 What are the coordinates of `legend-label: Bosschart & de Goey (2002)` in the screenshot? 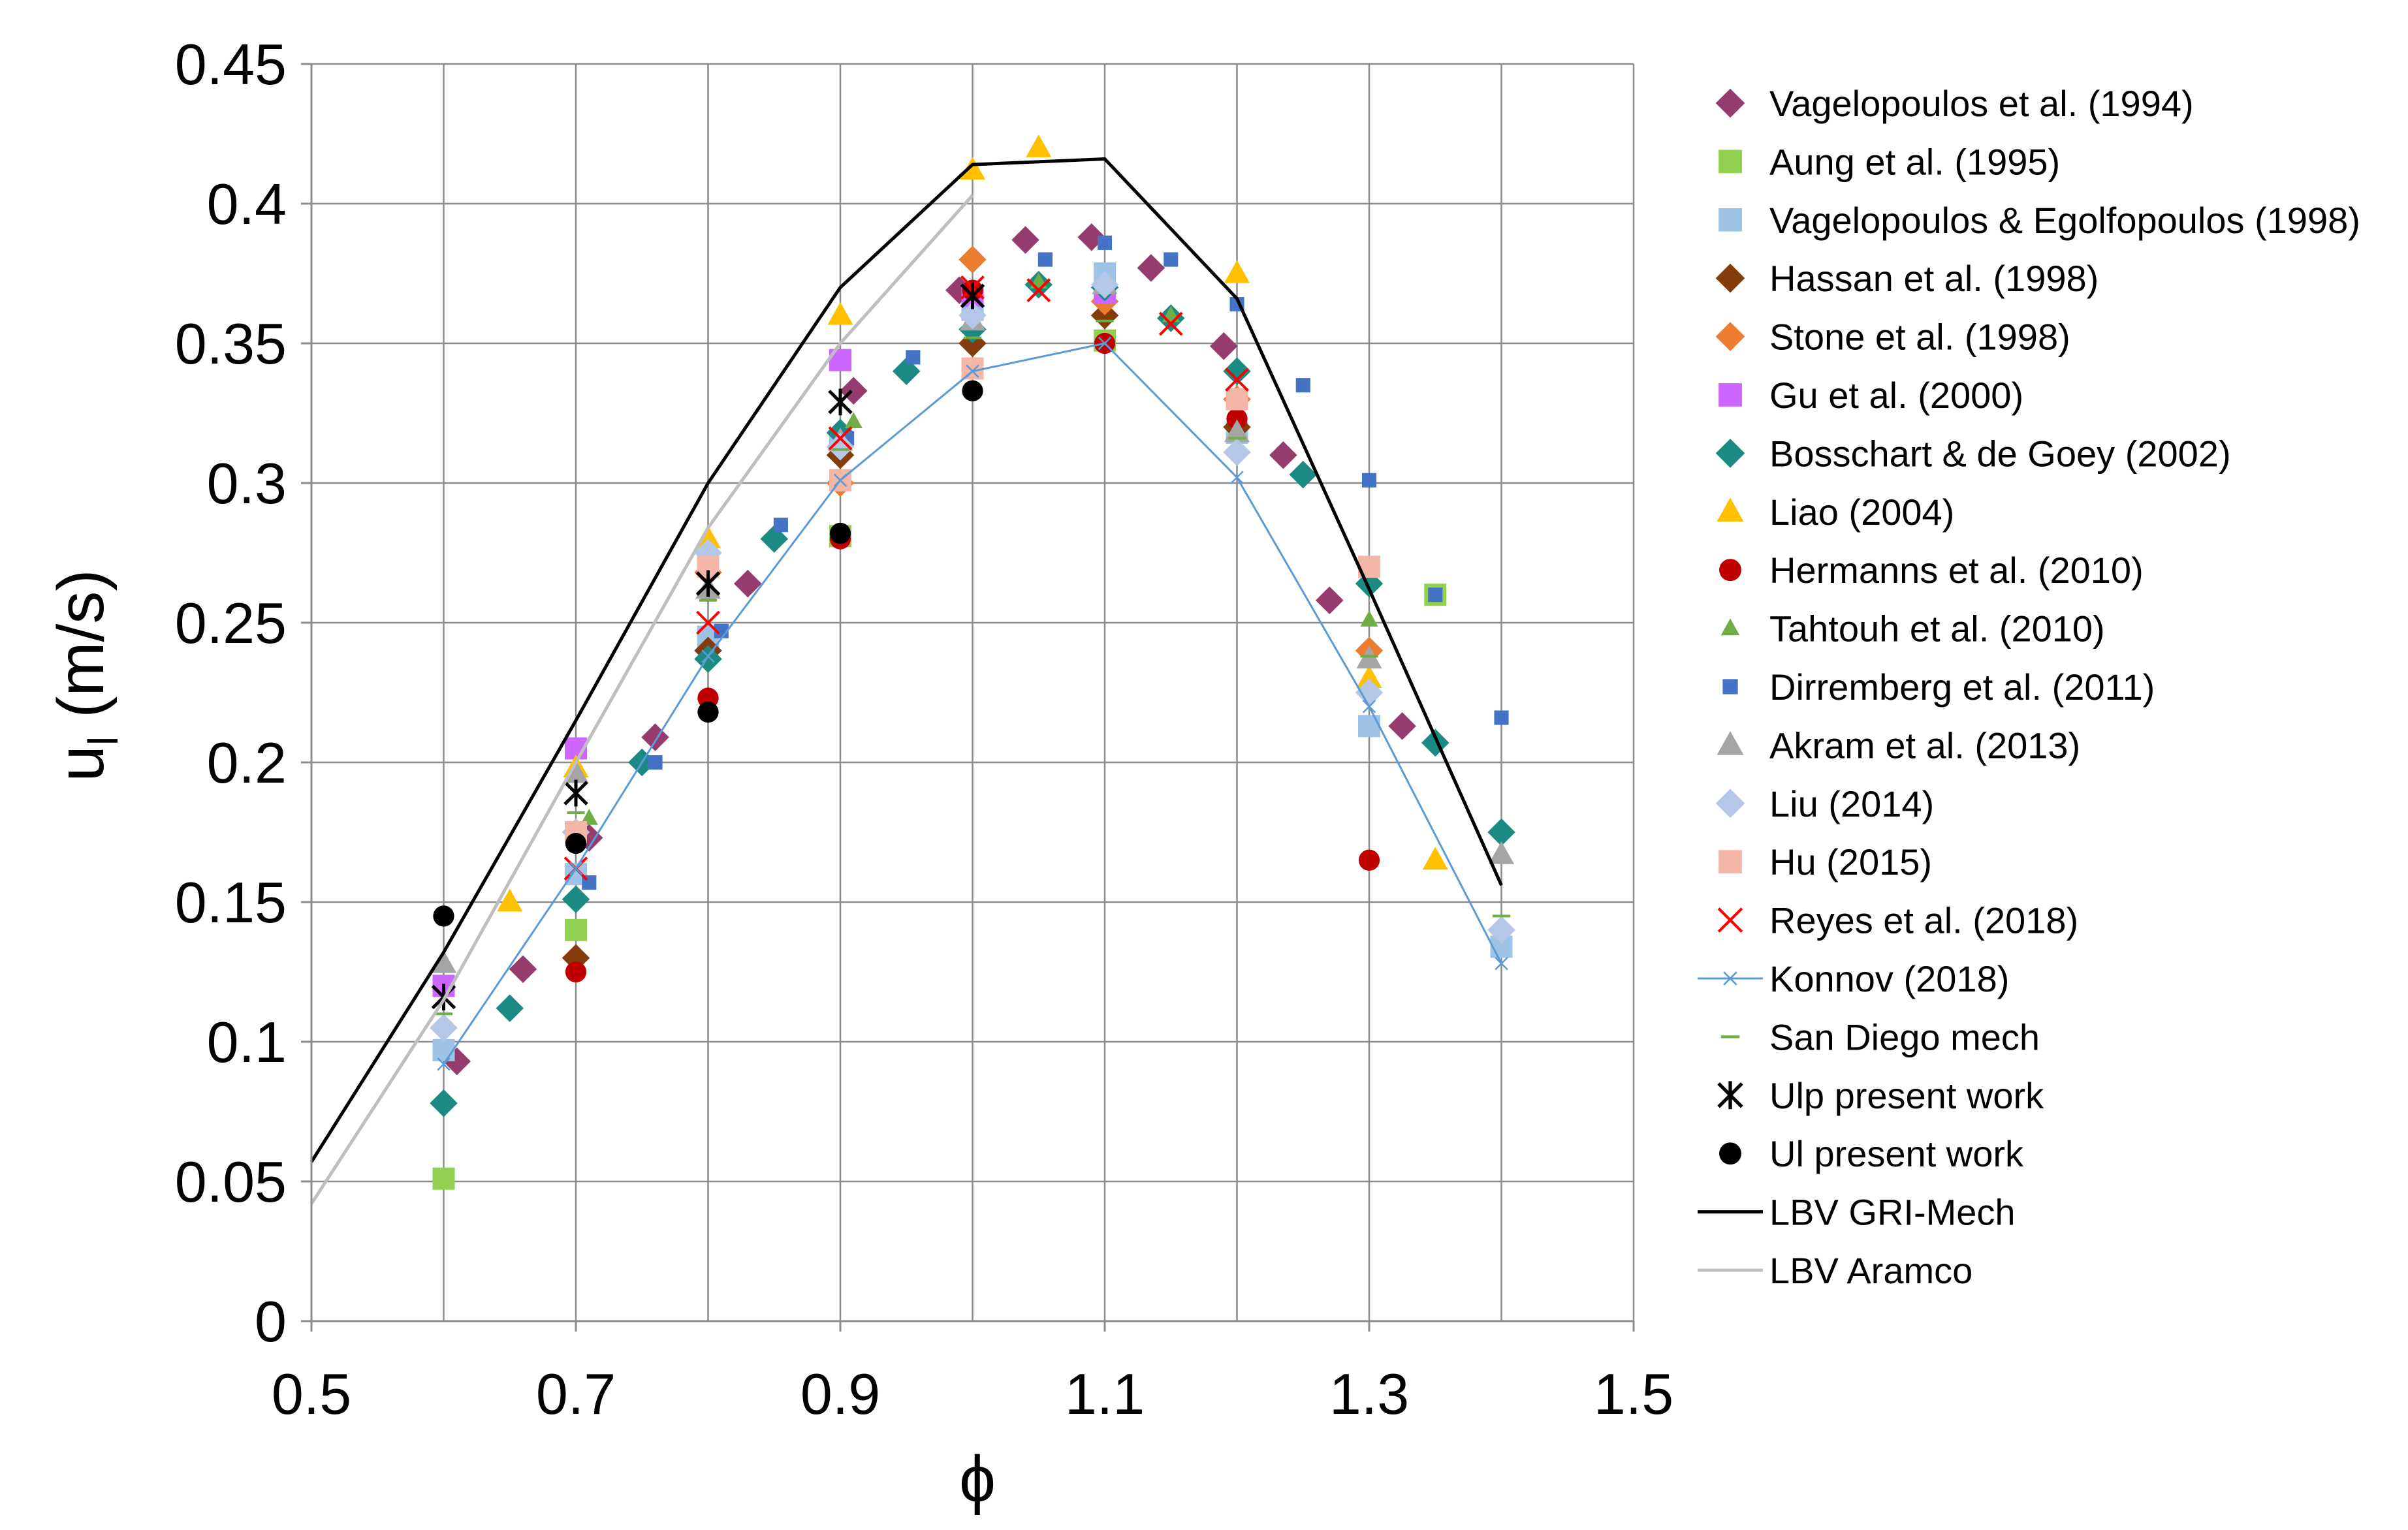 It's located at (2000, 454).